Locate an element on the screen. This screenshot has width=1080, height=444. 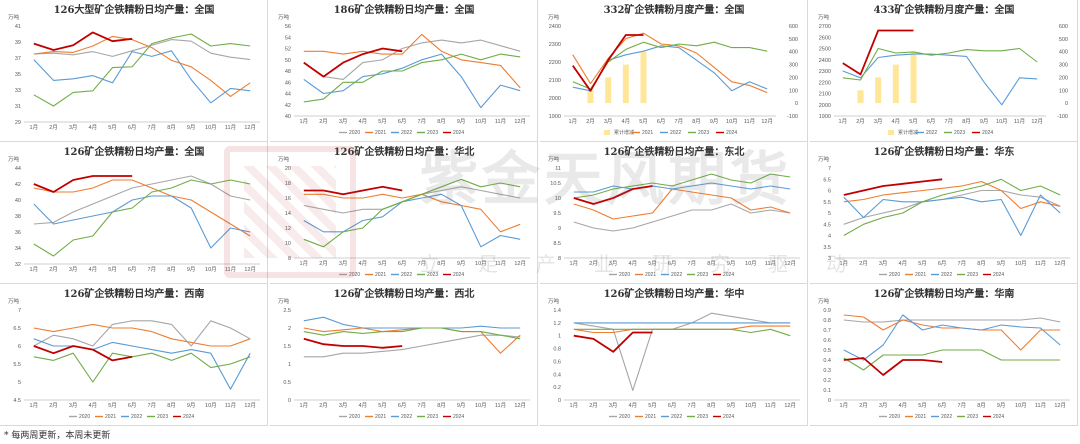
x-tick-label: 2月 is located at coordinates (590, 121).